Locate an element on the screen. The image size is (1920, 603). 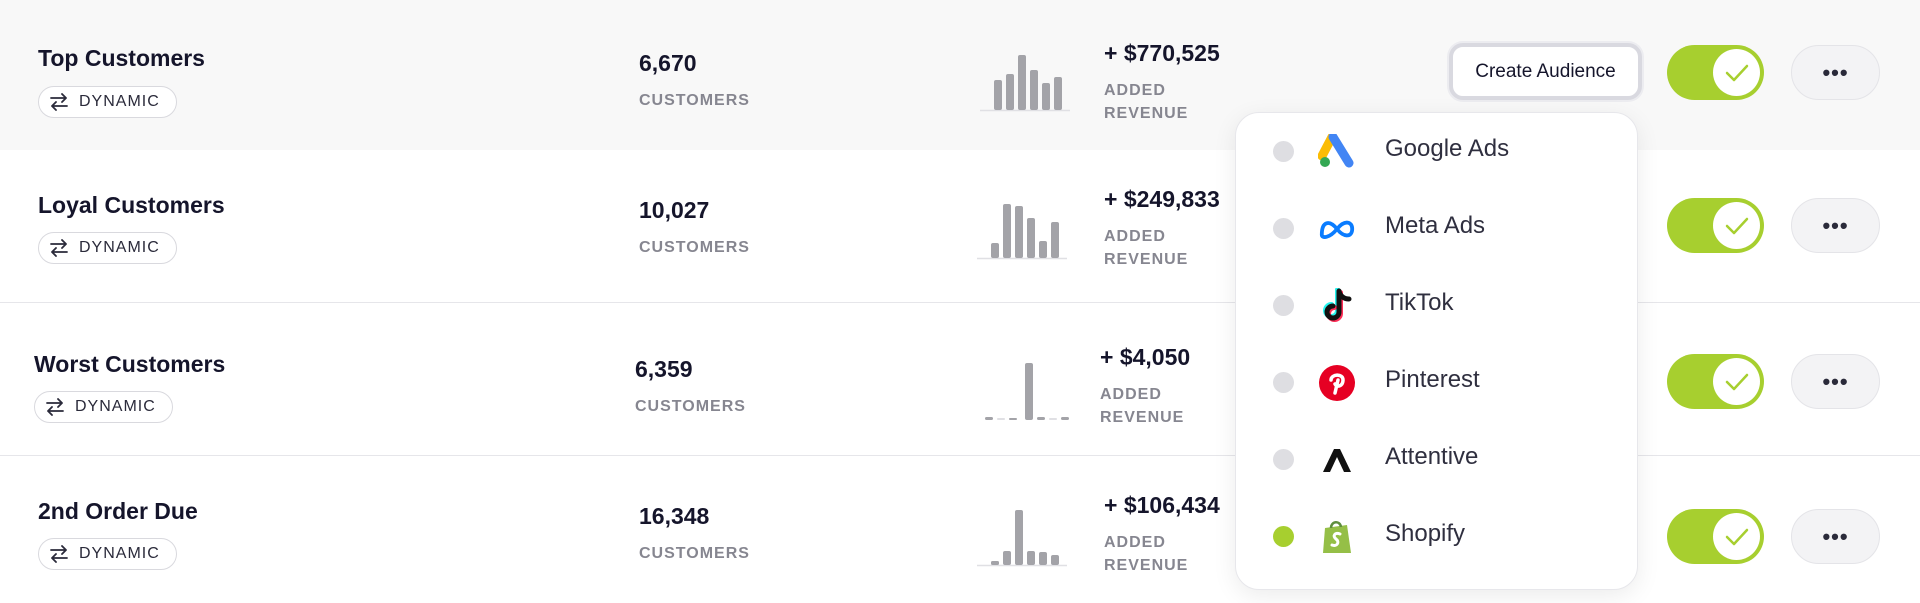
menu-item-attentive: Attentive is located at coordinates (1437, 459).